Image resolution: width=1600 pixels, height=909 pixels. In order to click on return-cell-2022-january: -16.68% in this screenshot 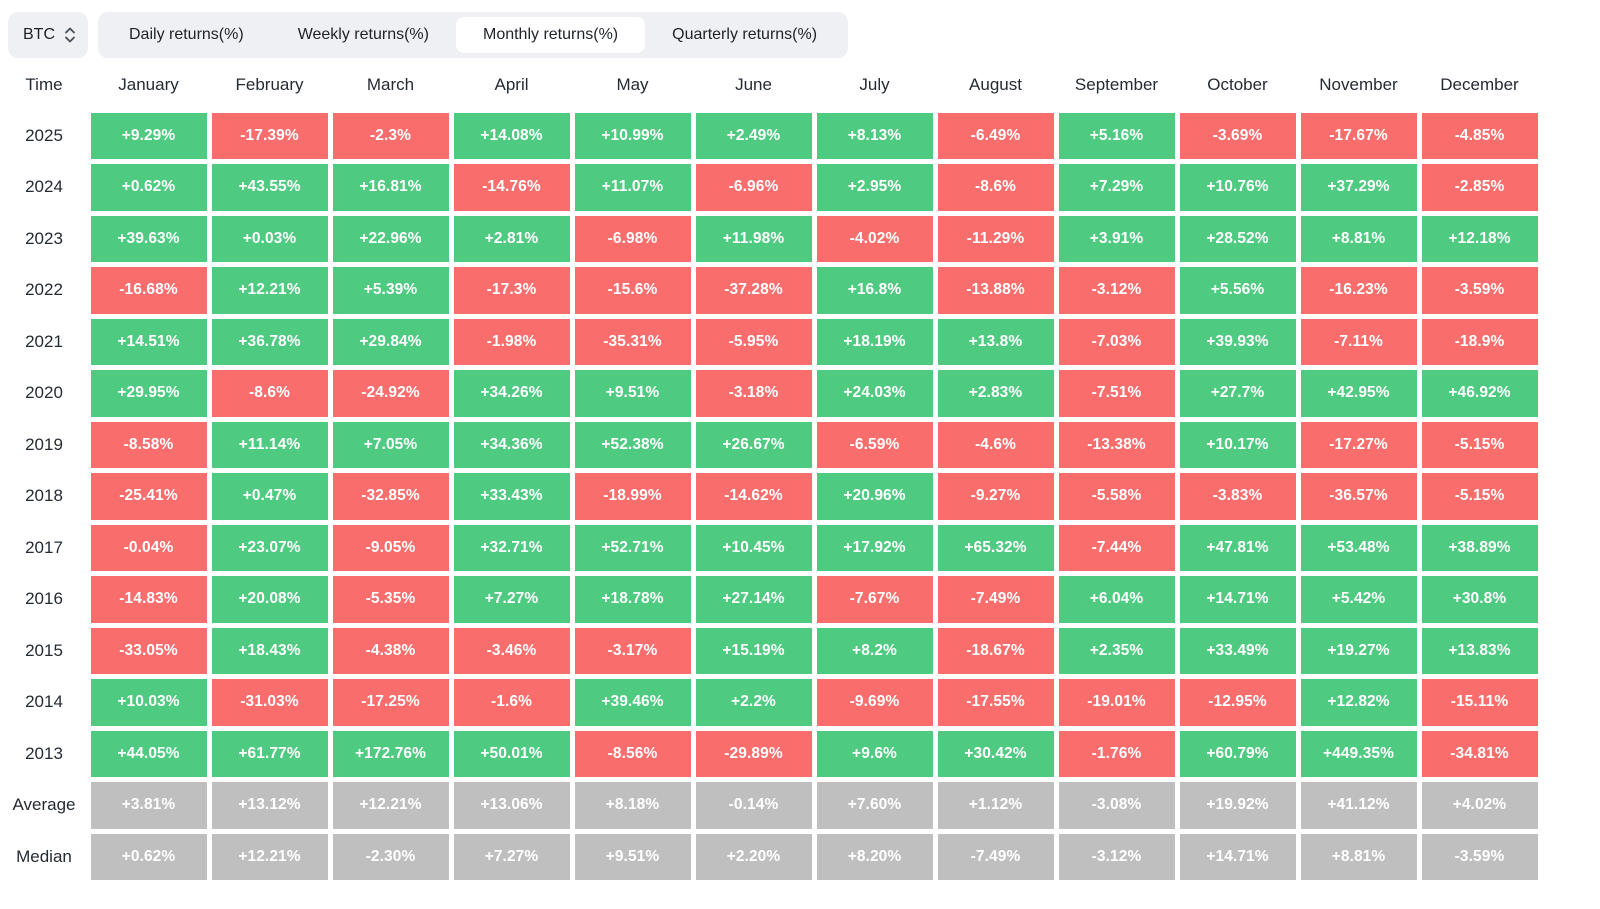, I will do `click(148, 290)`.